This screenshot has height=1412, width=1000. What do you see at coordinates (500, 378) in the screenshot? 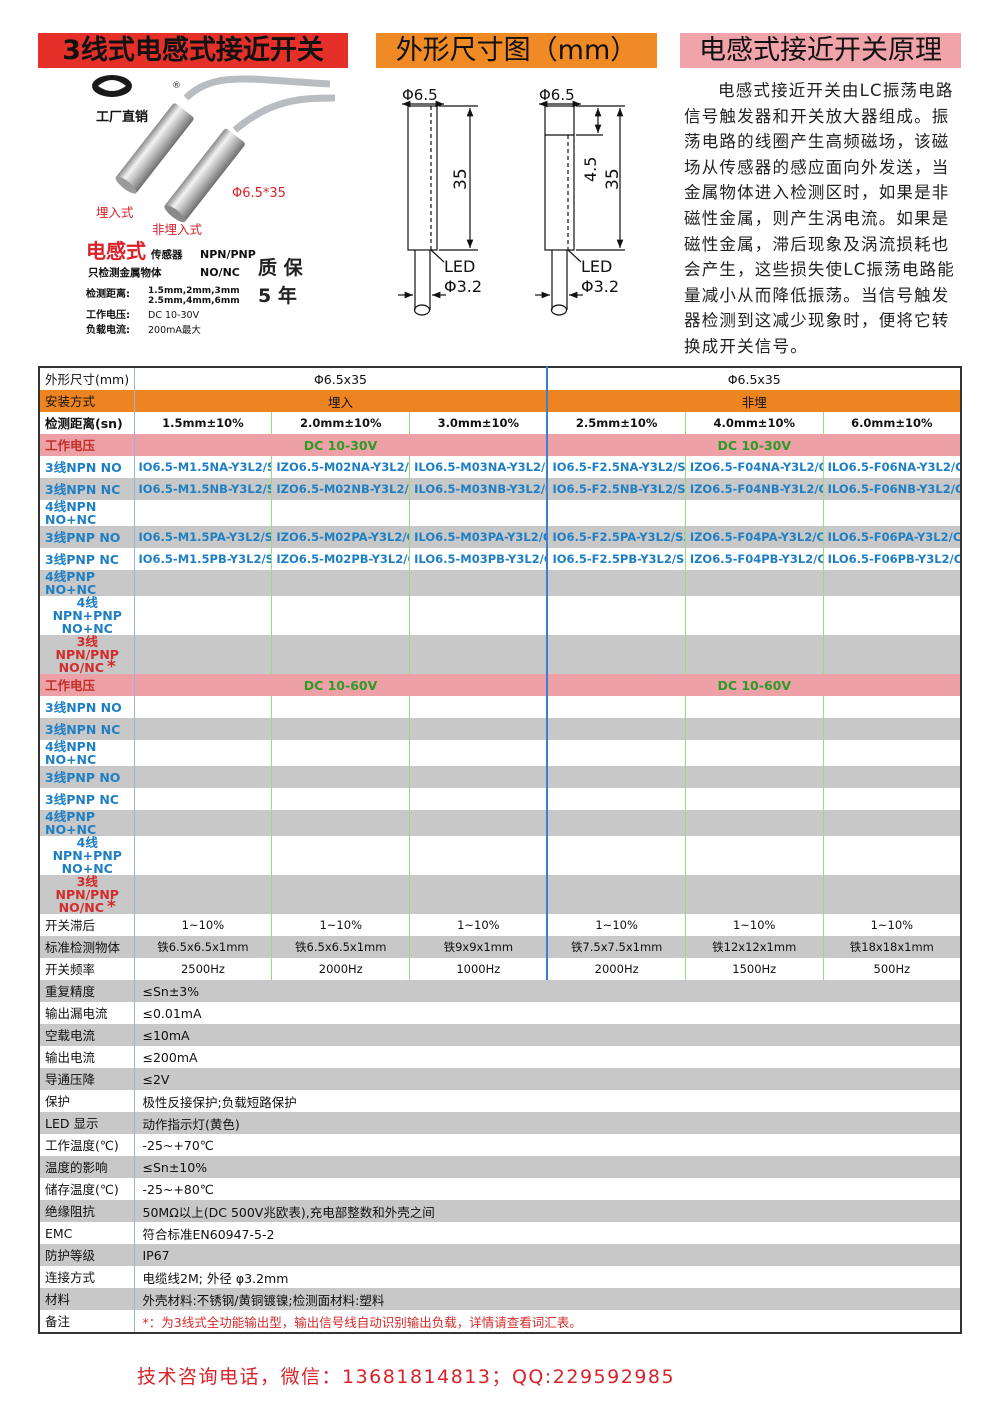
I see `table-row: 外形尺寸(mm) Φ6.5x35 Φ6.5x35` at bounding box center [500, 378].